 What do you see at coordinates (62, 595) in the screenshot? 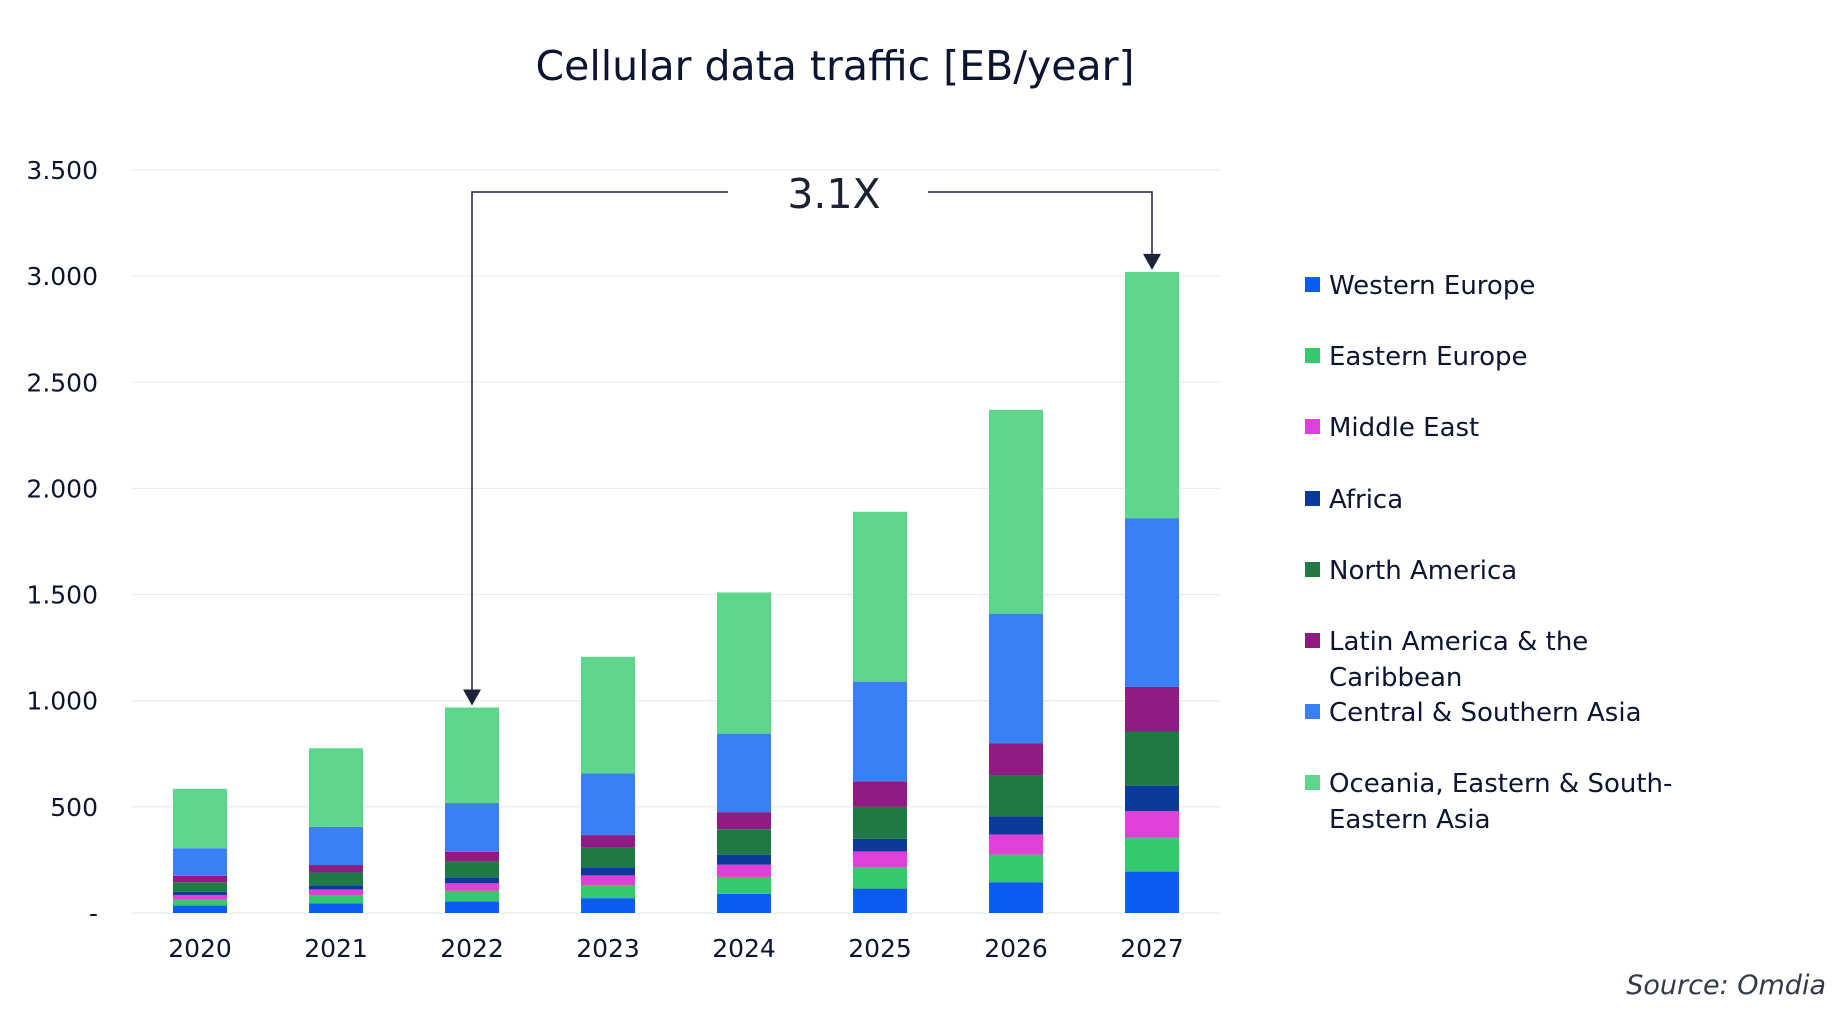
I see `y-tick-label: 1.500` at bounding box center [62, 595].